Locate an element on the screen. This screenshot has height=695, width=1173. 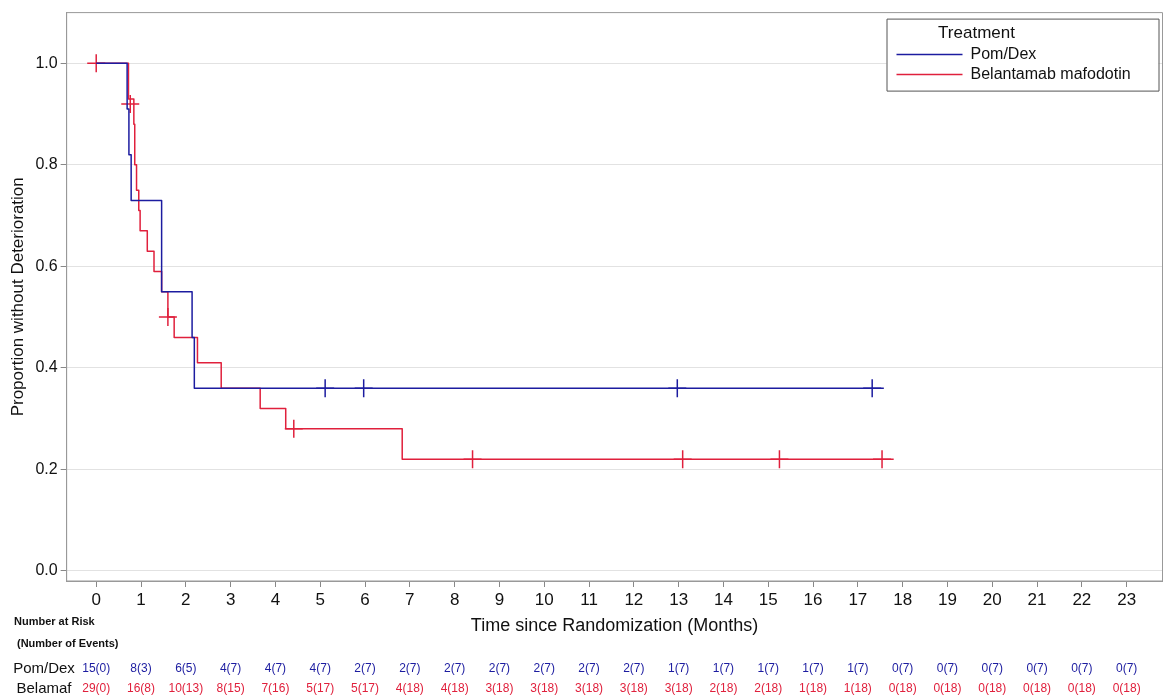
x-tick-label: 11 is located at coordinates (589, 599).